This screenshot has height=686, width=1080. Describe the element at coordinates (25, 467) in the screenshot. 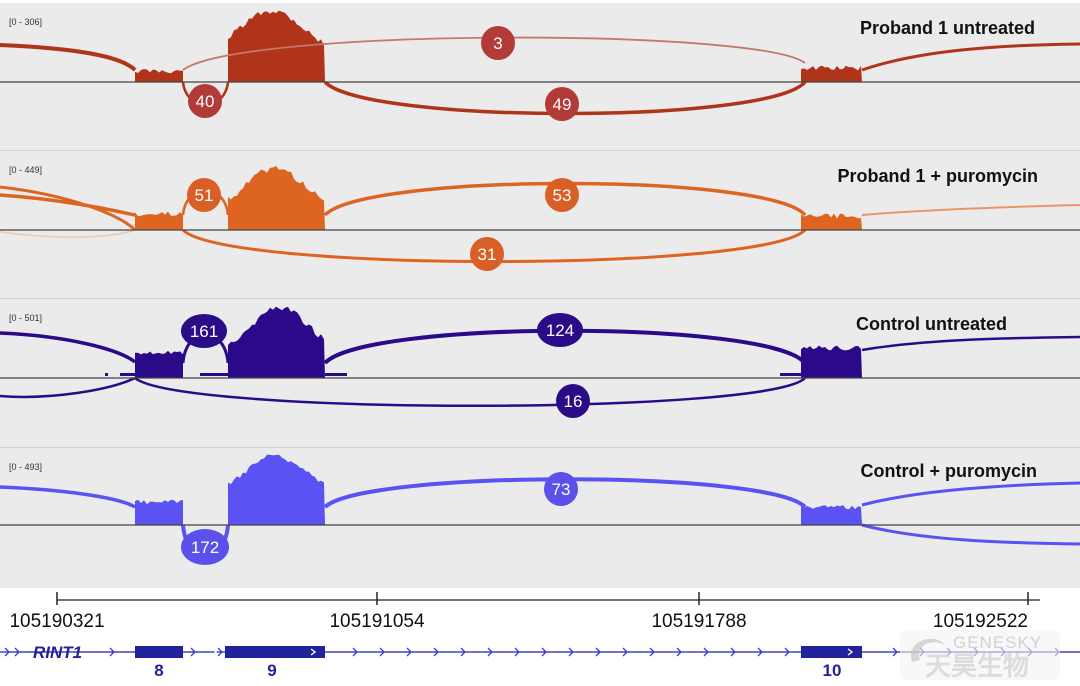

I see `track-range-label: [0 - 493]` at that location.